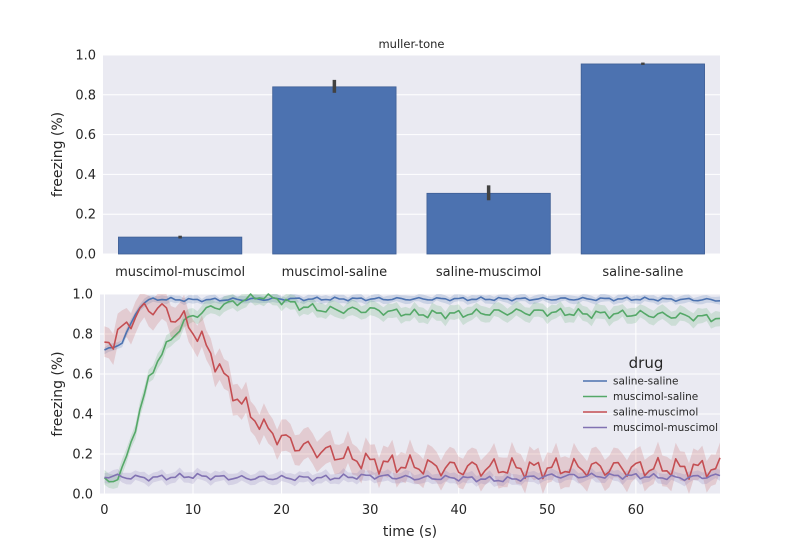  I want to click on bar-y-tick-label: 0.2, so click(85, 215).